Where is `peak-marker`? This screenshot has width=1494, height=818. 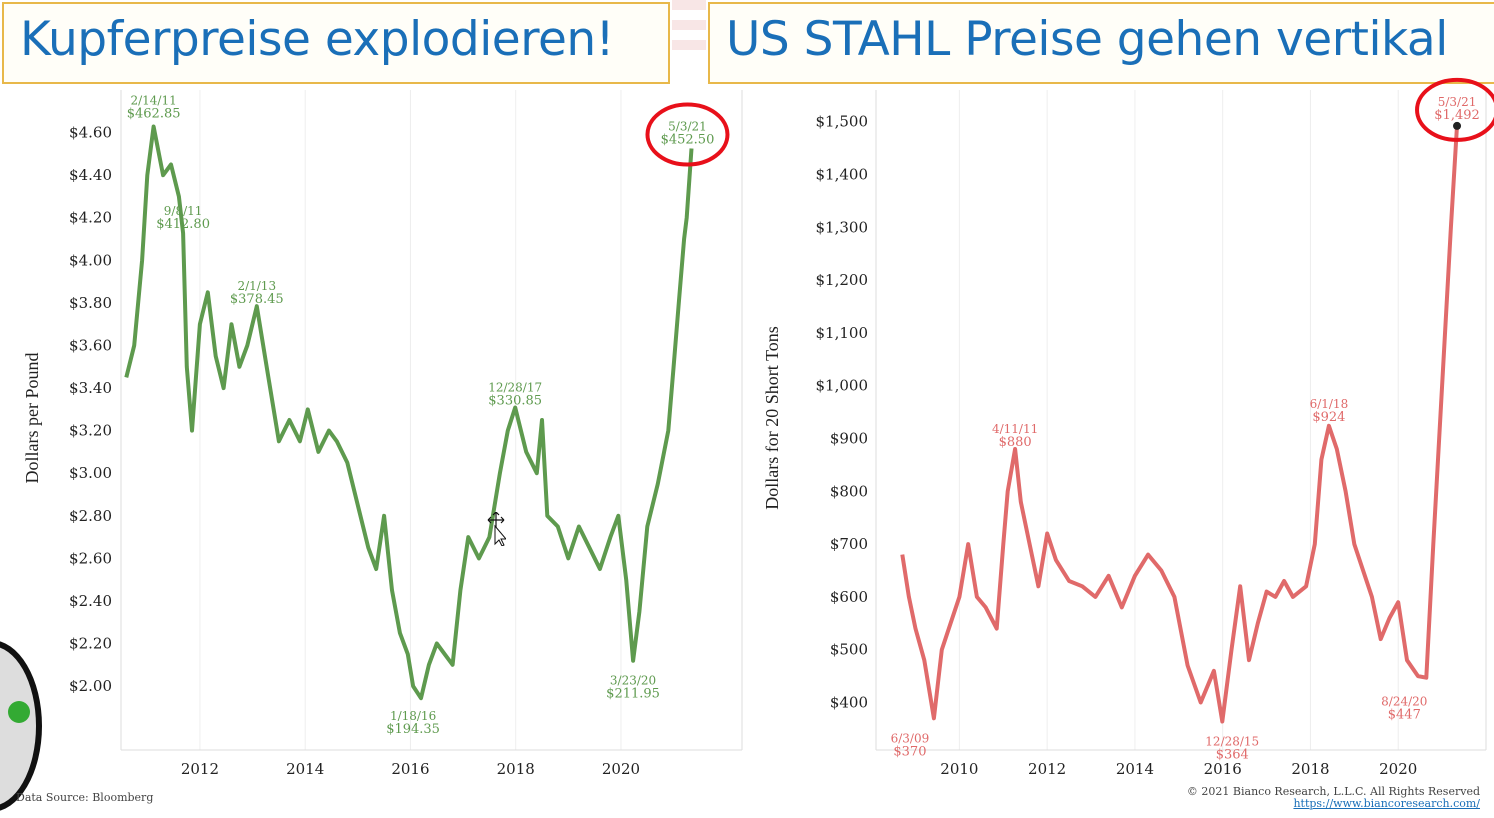 peak-marker is located at coordinates (1457, 125).